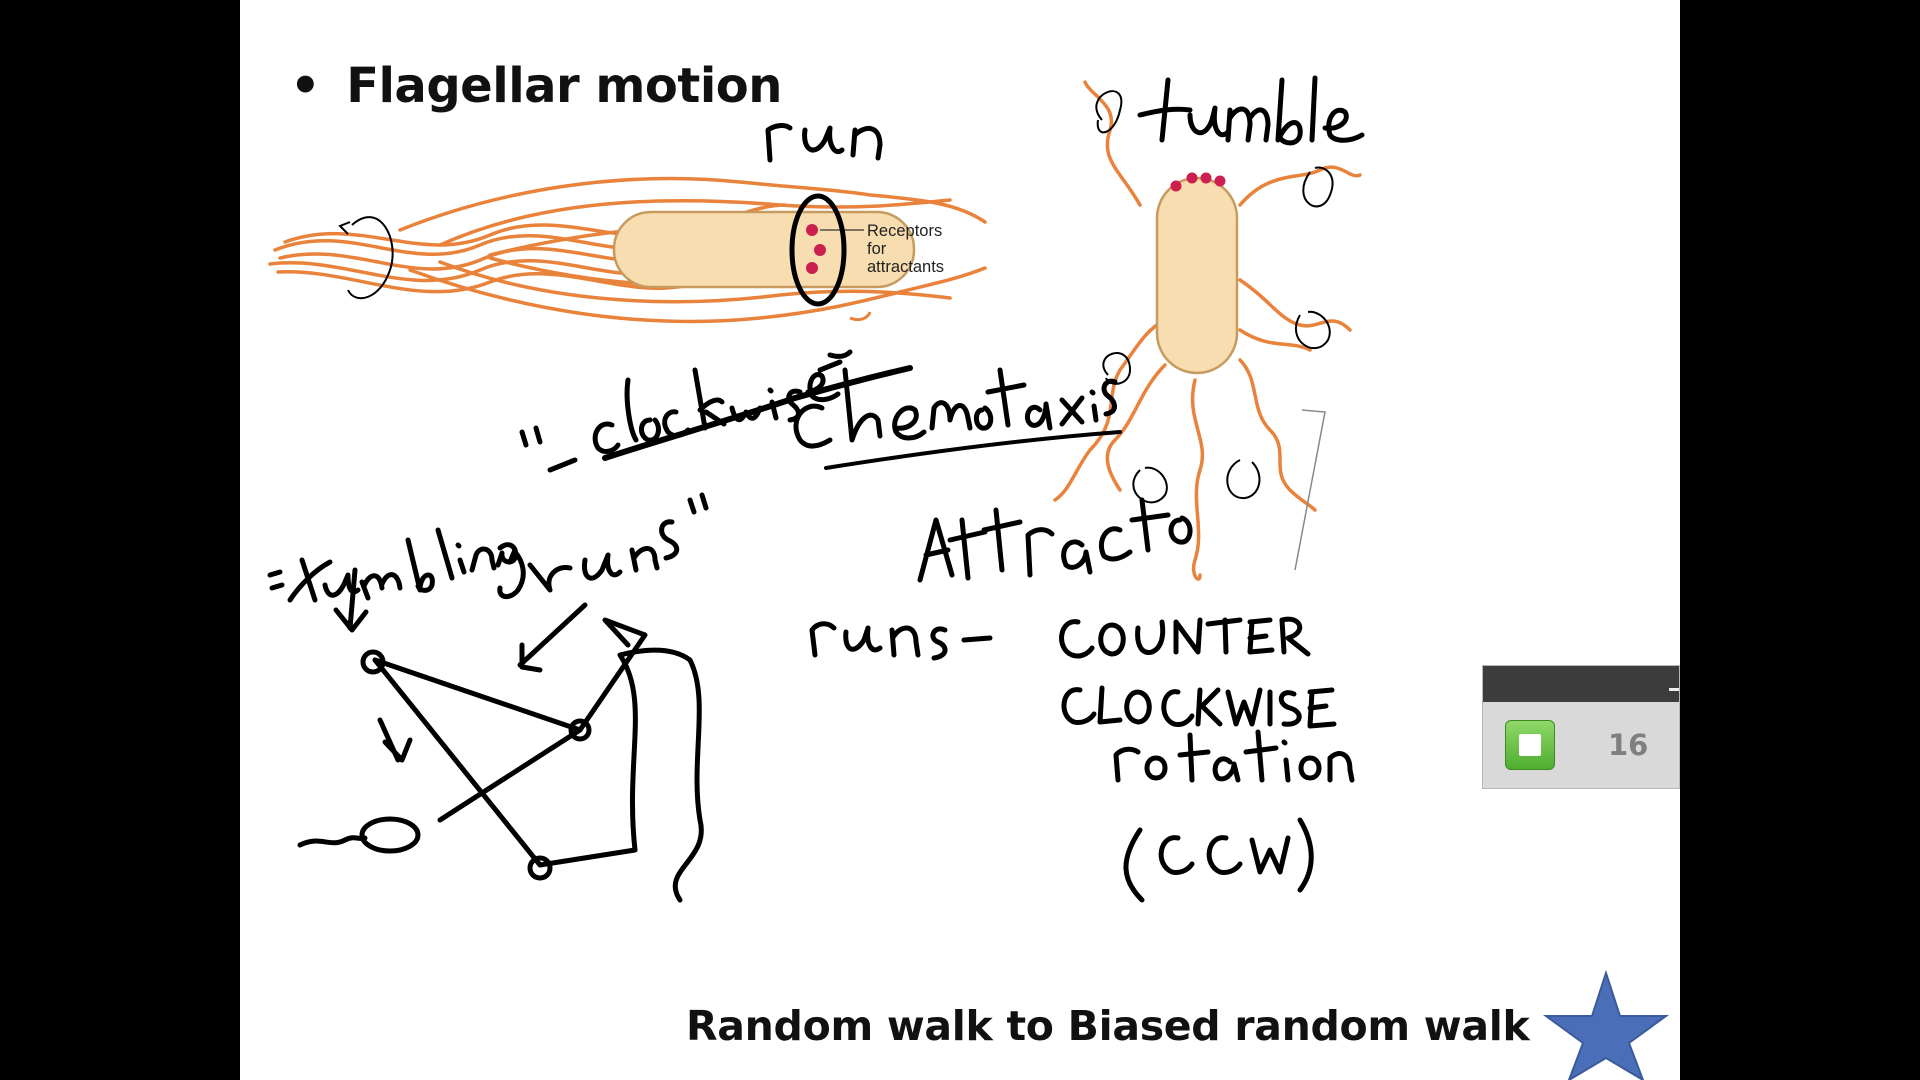 This screenshot has height=1080, width=1920. I want to click on rotation-arrows-icon, so click(1214, 297).